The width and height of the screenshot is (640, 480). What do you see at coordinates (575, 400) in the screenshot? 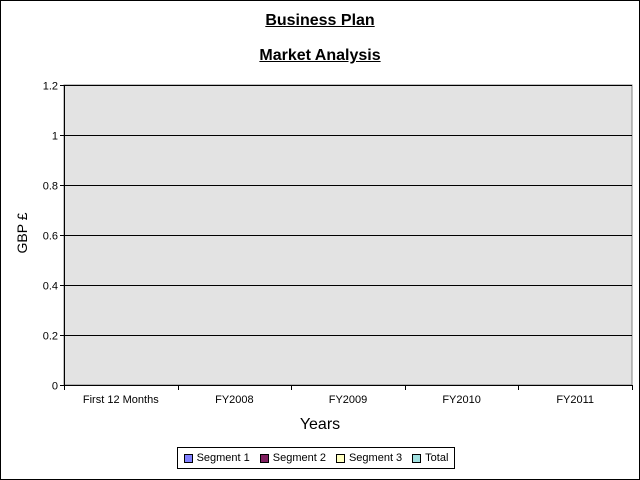
I see `x-tick-label: FY2011` at bounding box center [575, 400].